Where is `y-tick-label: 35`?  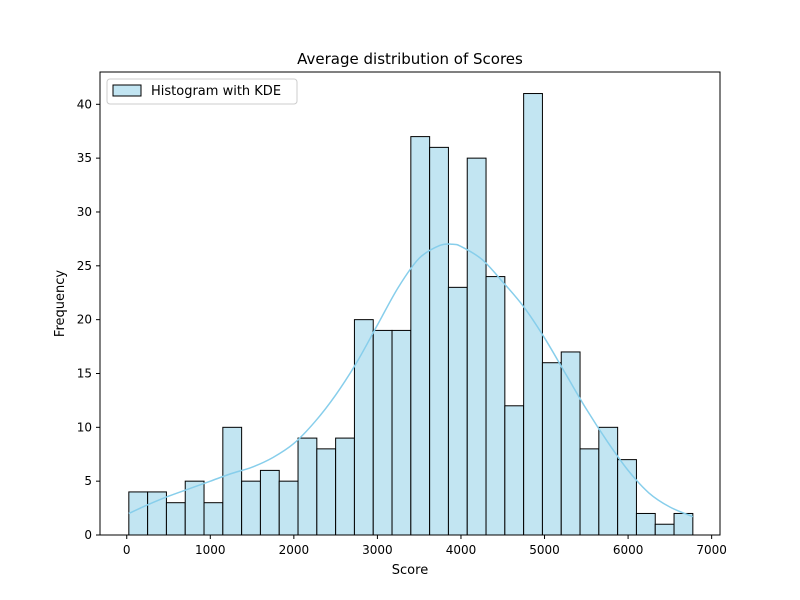
y-tick-label: 35 is located at coordinates (84, 158).